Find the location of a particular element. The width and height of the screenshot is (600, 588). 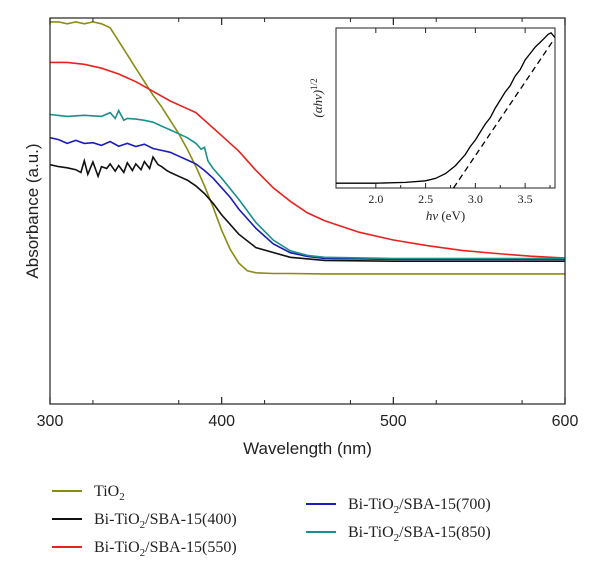

y-axis-title: Absorbance (a.u.) is located at coordinates (32, 210).